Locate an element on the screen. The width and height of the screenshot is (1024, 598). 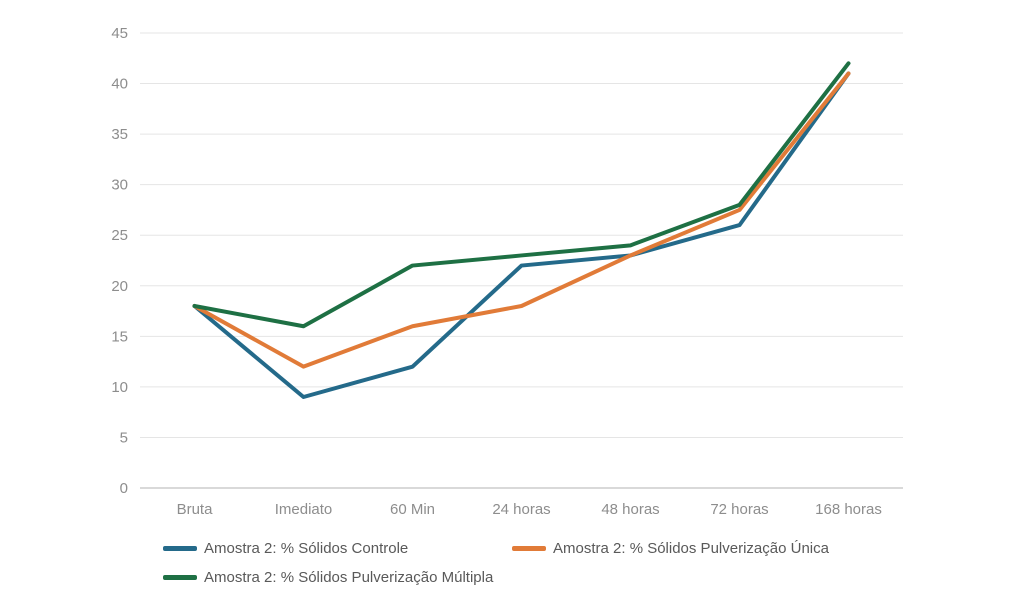
x-category-label: 168 horas is located at coordinates (848, 509).